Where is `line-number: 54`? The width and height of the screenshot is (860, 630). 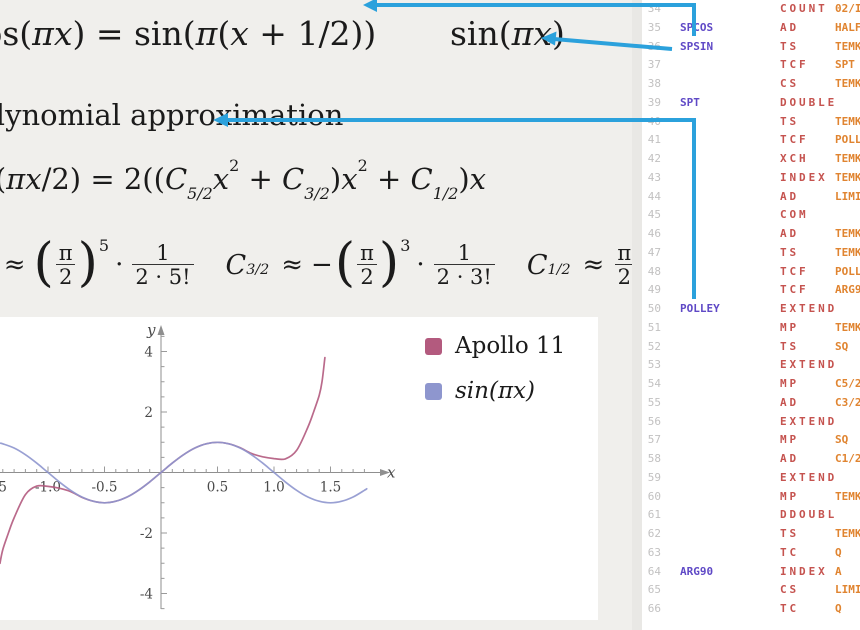 line-number: 54 is located at coordinates (654, 383).